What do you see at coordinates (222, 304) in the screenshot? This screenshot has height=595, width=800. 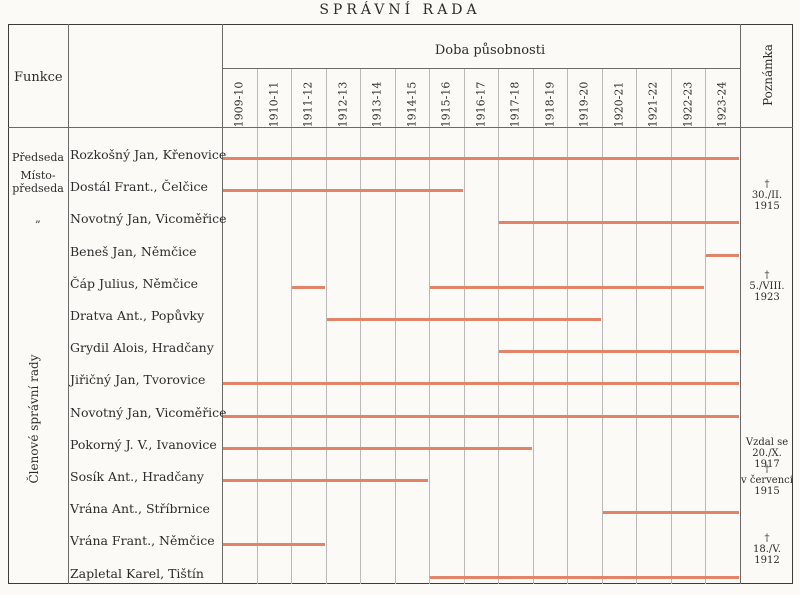 I see `col-divider-names` at bounding box center [222, 304].